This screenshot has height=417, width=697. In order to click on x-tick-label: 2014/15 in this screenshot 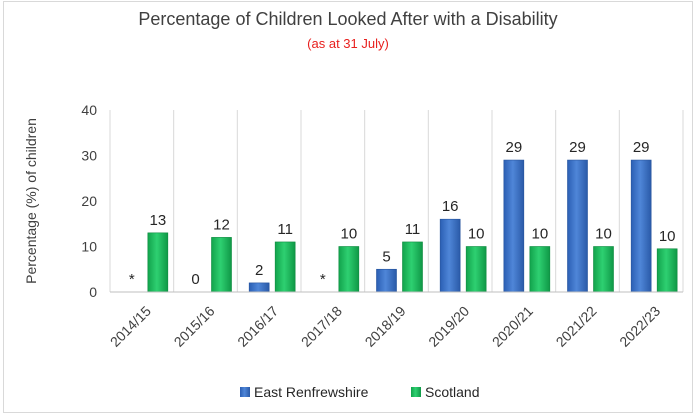, I will do `click(130, 326)`.